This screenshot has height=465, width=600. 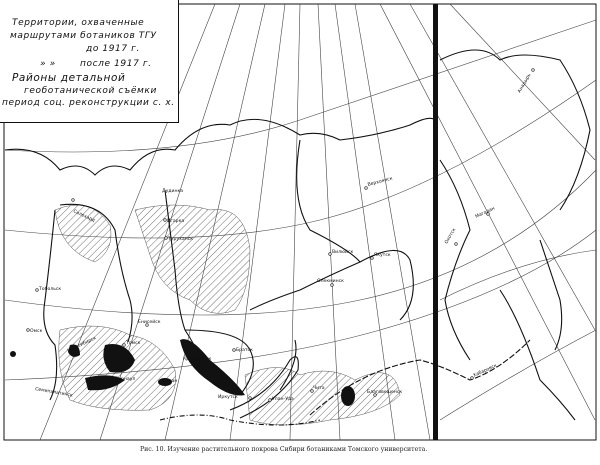 What do you see at coordinates (330, 281) in the screenshot?
I see `city-label-olekminsk: Олекминск` at bounding box center [330, 281].